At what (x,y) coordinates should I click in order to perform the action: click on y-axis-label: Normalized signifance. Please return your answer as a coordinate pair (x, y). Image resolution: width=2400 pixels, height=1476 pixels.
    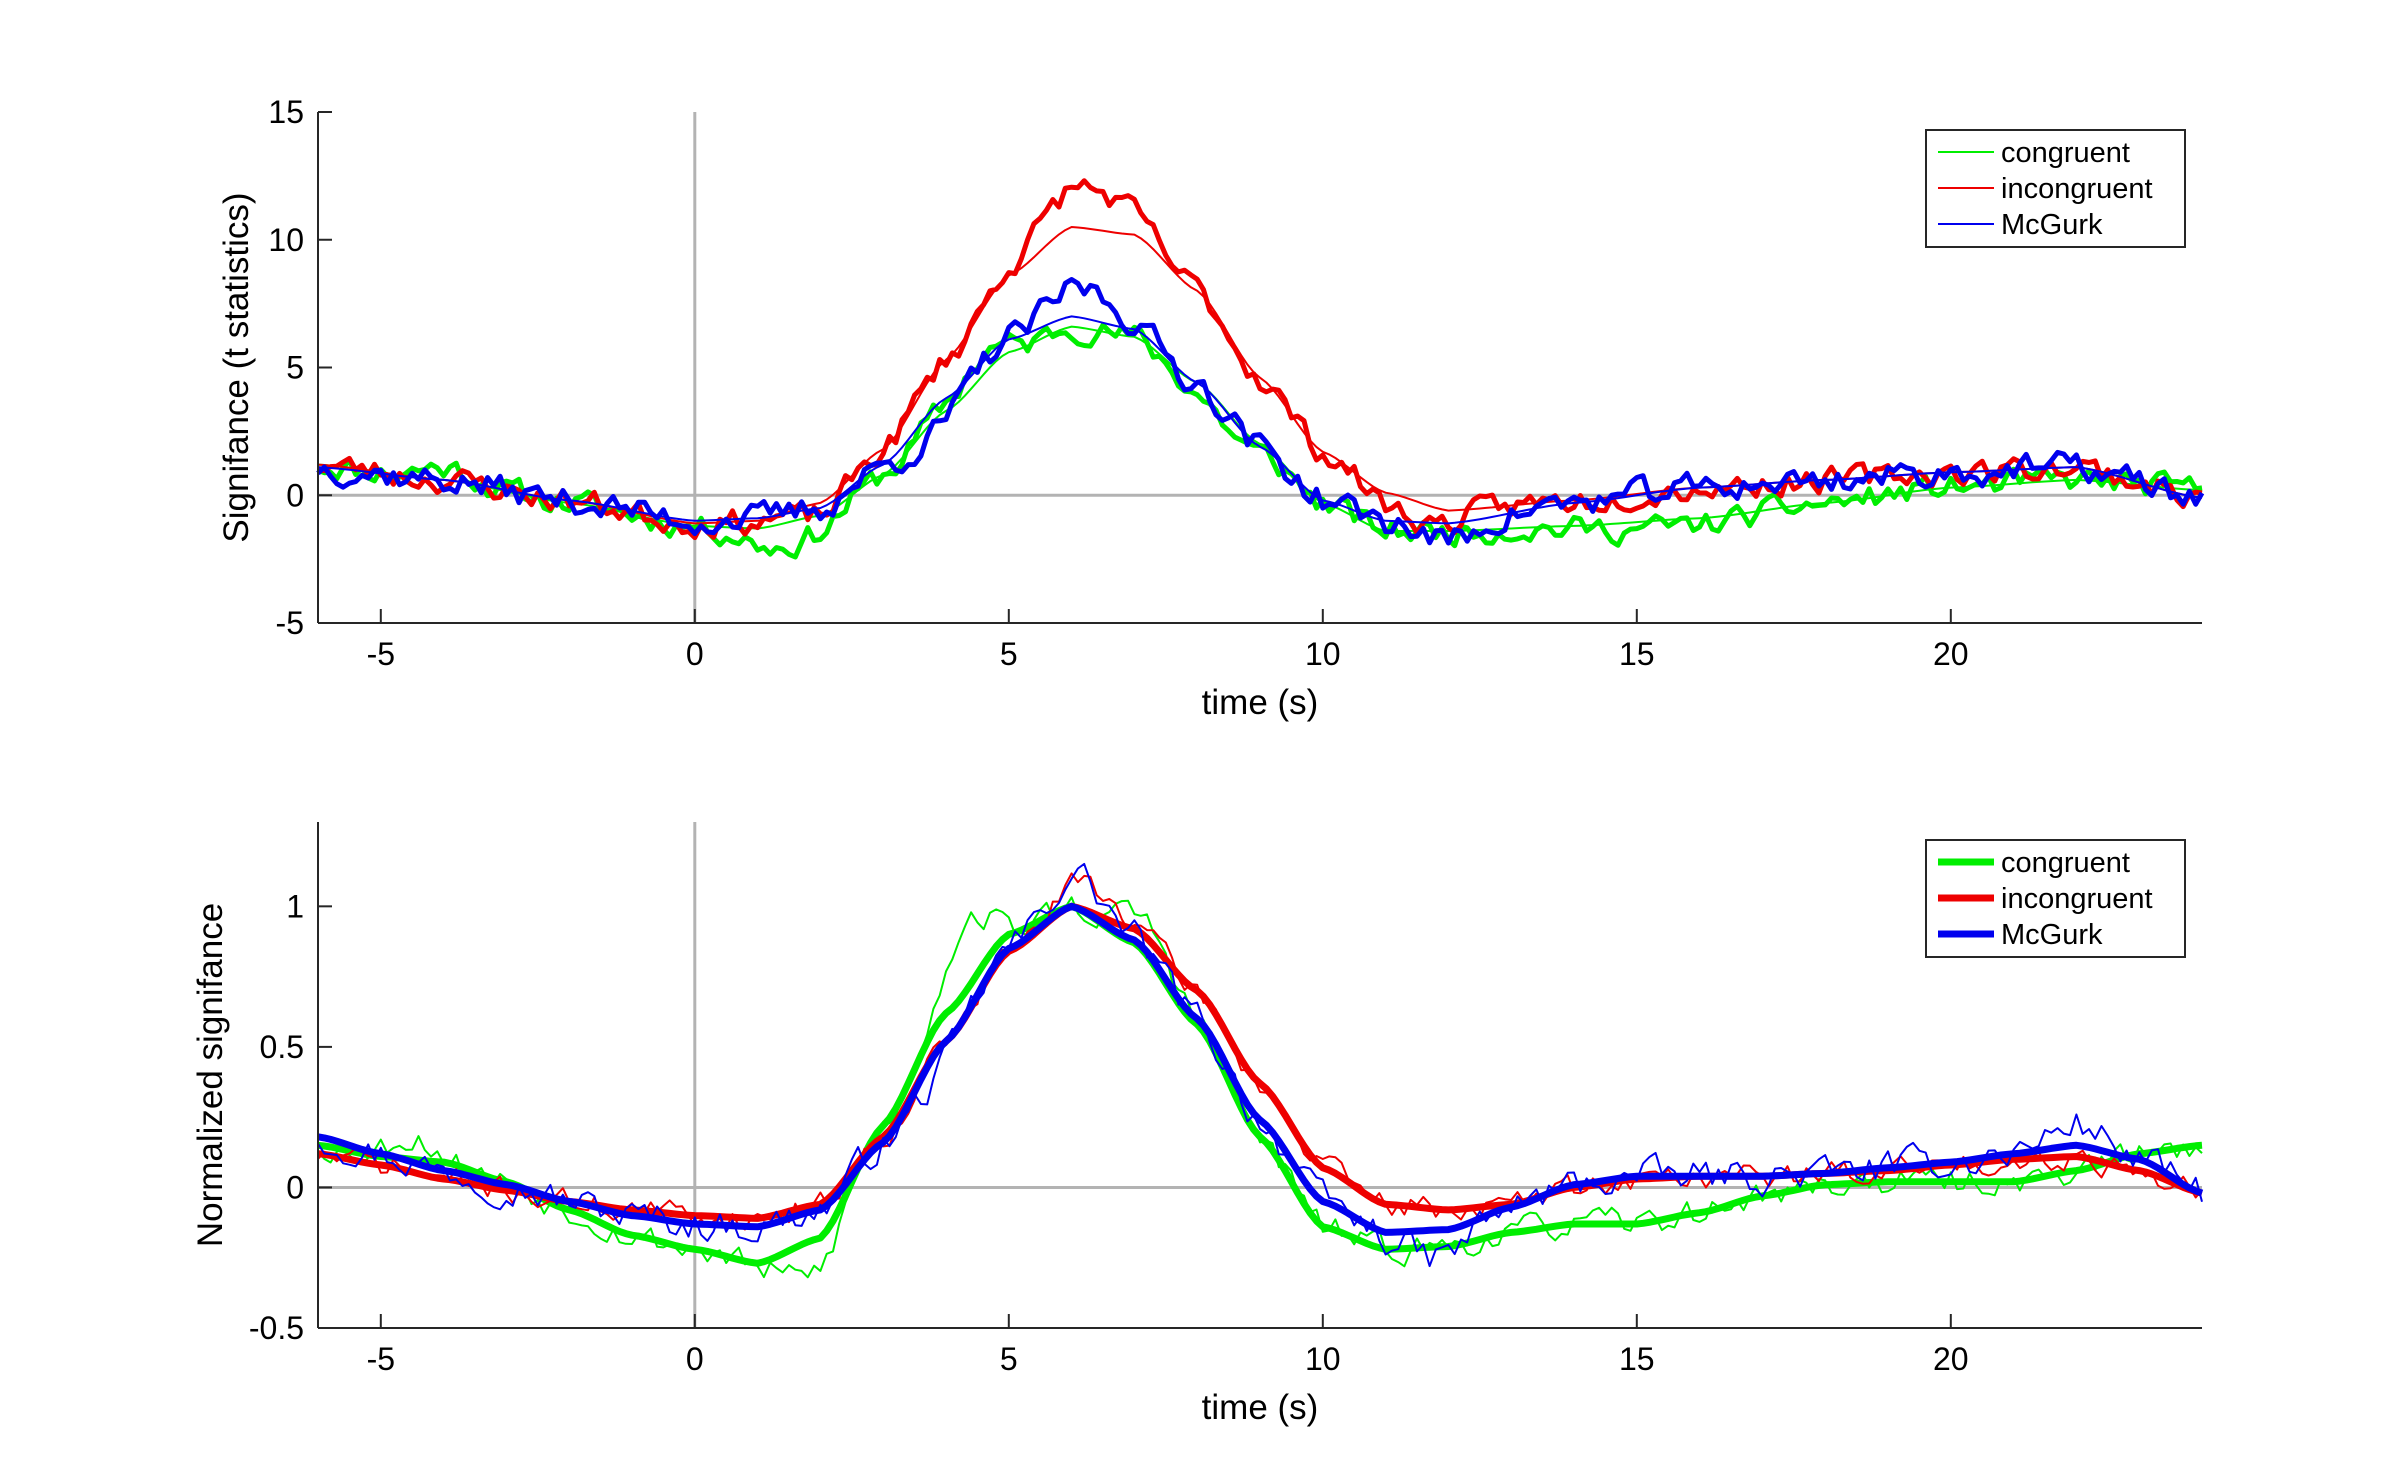
    Looking at the image, I should click on (210, 1075).